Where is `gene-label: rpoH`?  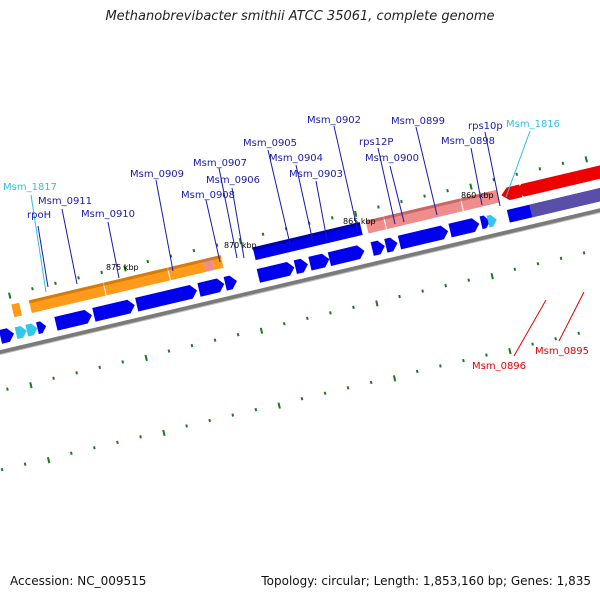
gene-label: rpoH is located at coordinates (39, 215).